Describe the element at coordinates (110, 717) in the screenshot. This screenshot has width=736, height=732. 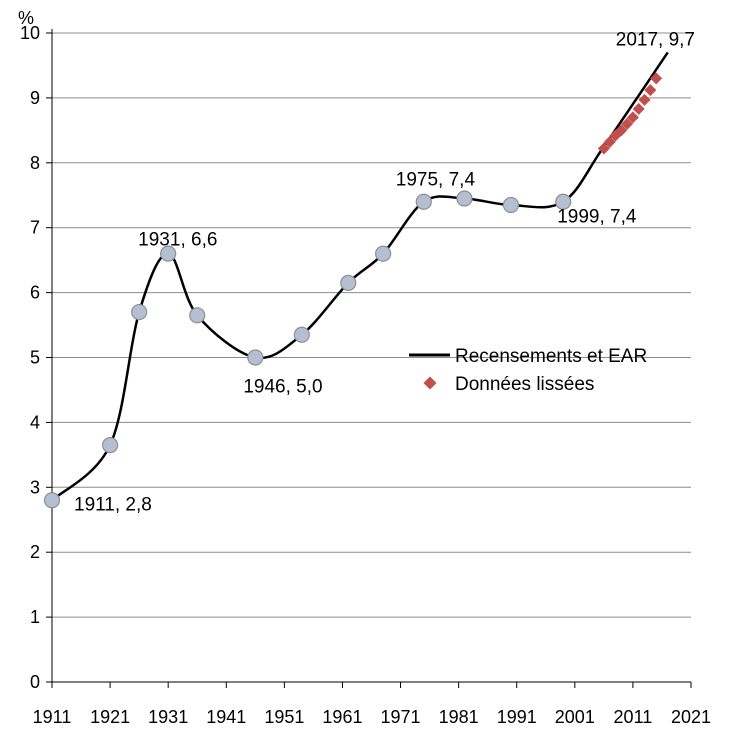
I see `x-tick-label: 1921` at that location.